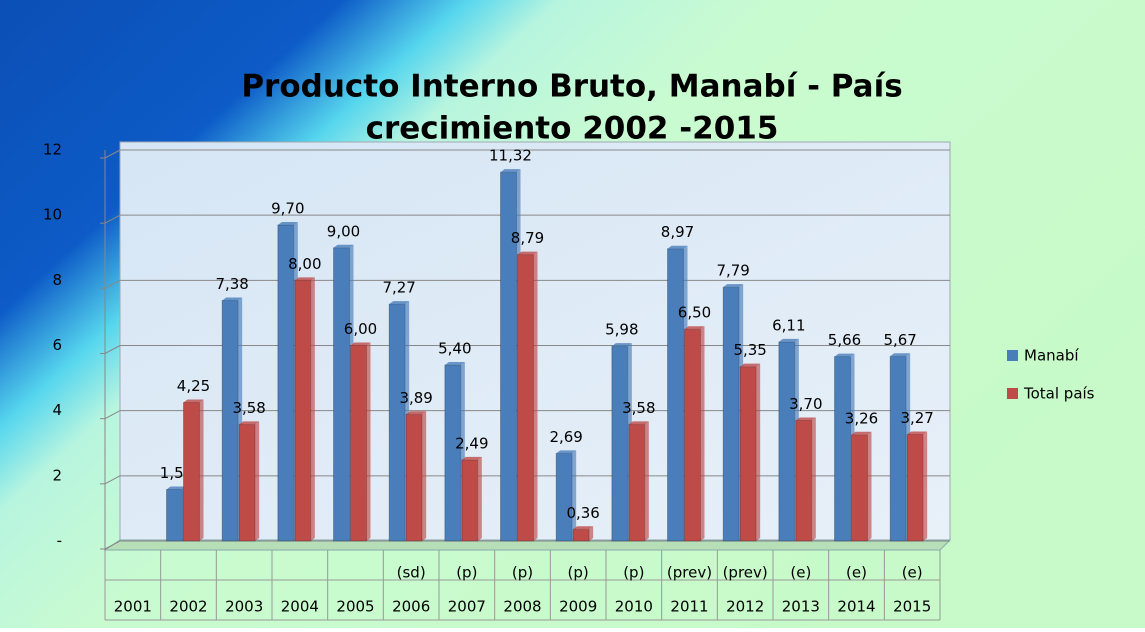 Image resolution: width=1145 pixels, height=632 pixels. I want to click on value-label: 3,89, so click(415, 398).